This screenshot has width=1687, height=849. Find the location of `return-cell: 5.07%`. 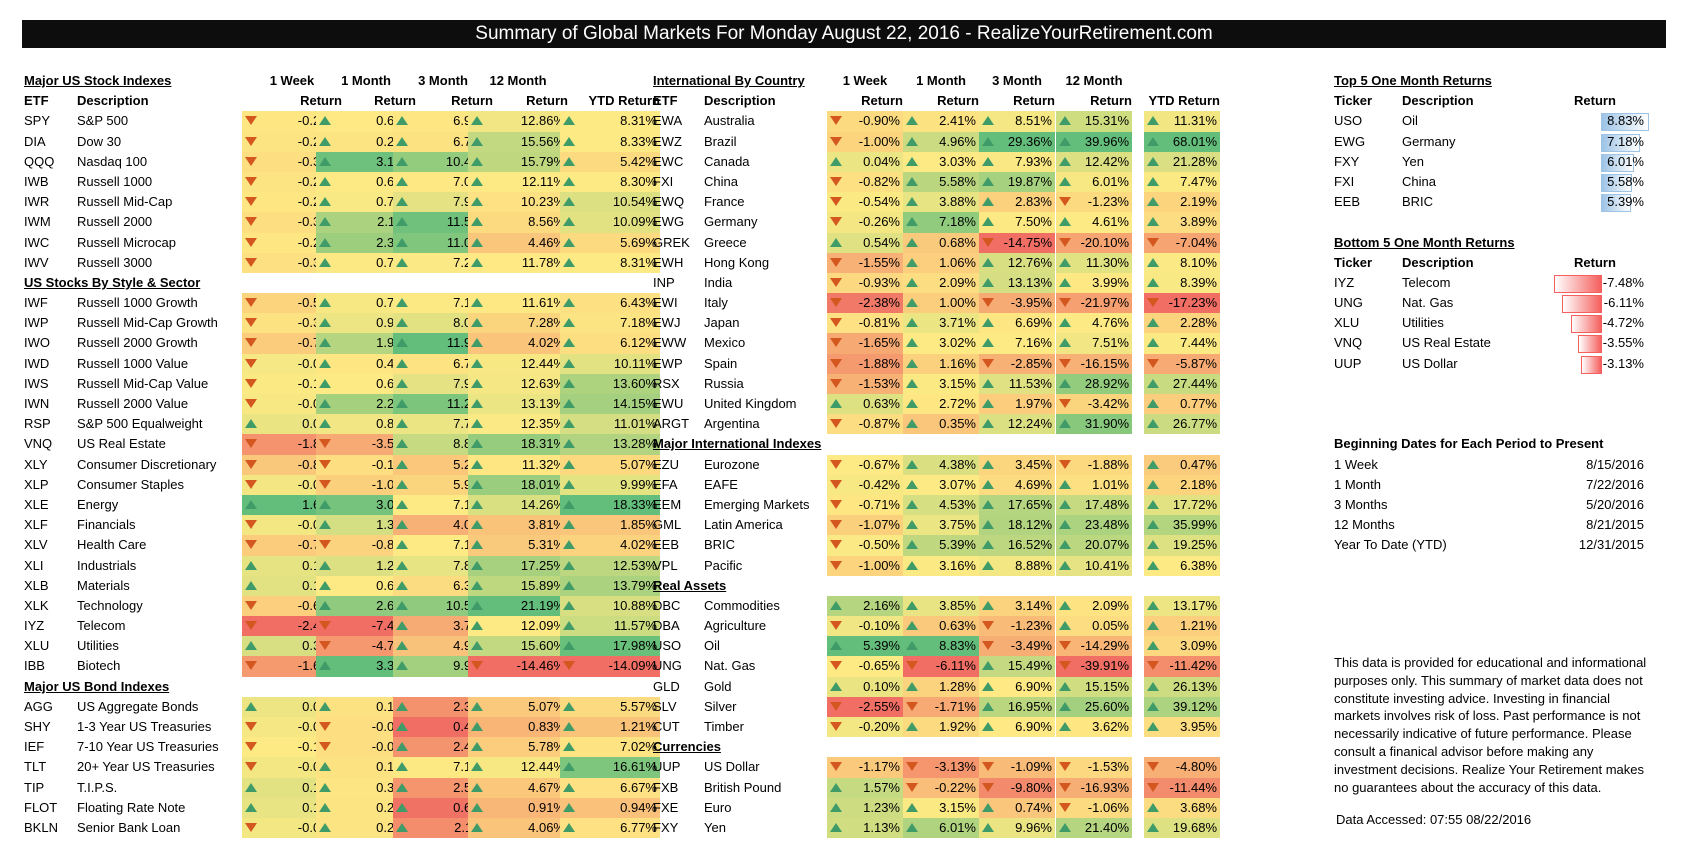

return-cell: 5.07% is located at coordinates (518, 706).